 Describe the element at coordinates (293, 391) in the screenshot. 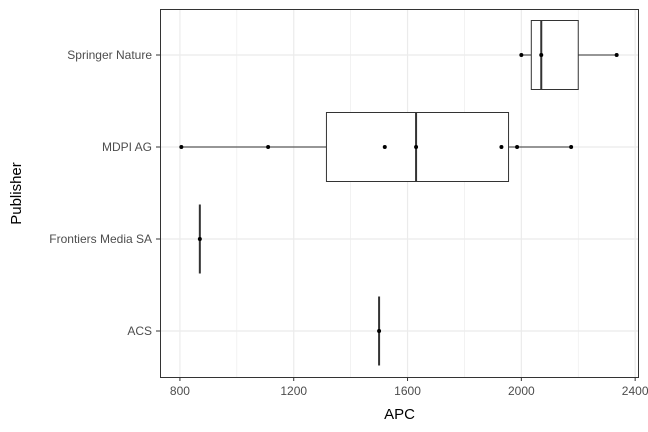

I see `x-tick-label: 1200` at that location.